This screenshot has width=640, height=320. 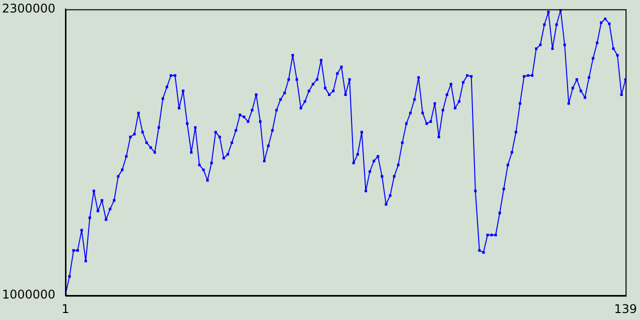 What do you see at coordinates (625, 309) in the screenshot?
I see `x-tick-label: 139` at bounding box center [625, 309].